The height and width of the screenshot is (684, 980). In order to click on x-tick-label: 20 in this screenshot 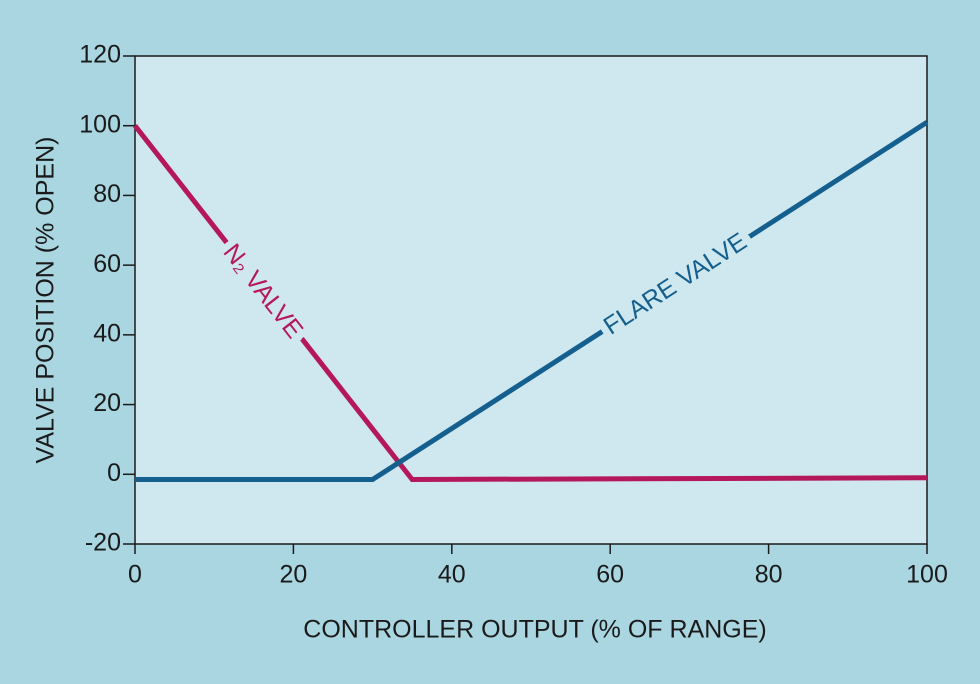, I will do `click(293, 575)`.